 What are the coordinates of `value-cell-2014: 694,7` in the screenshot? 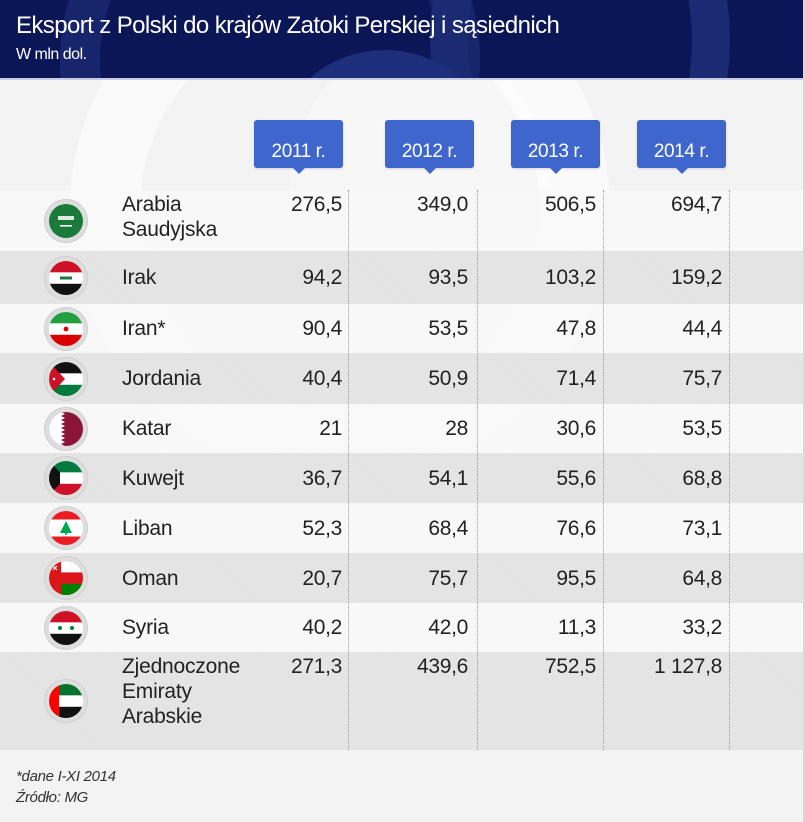 It's located at (696, 204).